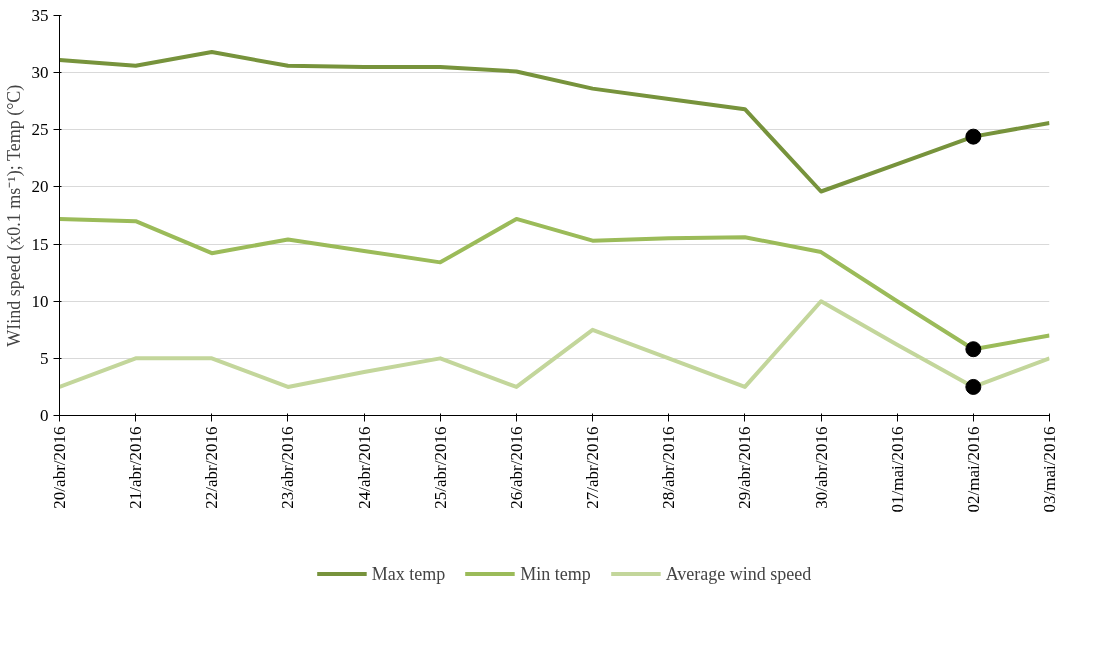 This screenshot has height=647, width=1105. What do you see at coordinates (897, 469) in the screenshot?
I see `x-tick-label: 01/mai/2016` at bounding box center [897, 469].